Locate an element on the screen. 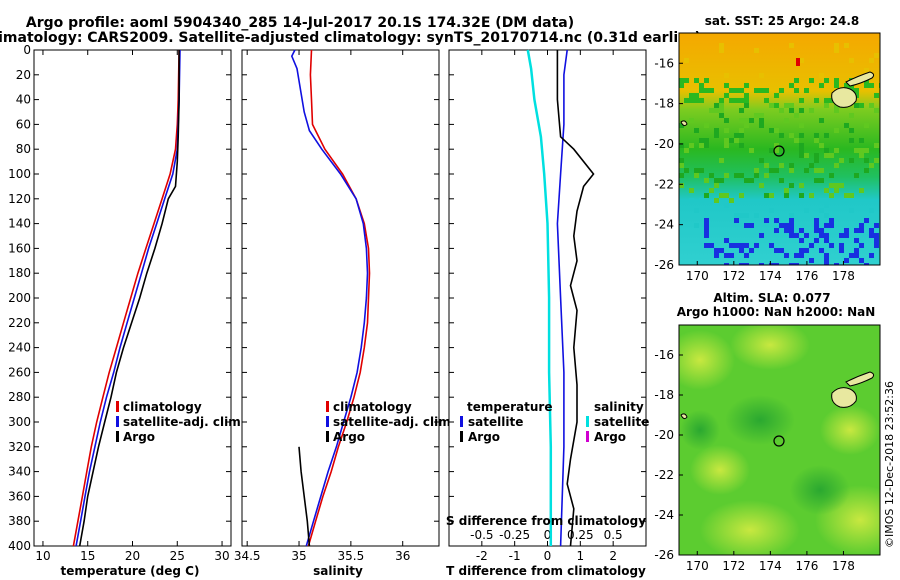 The width and height of the screenshot is (900, 580). sla-blob-low is located at coordinates (700, 430).